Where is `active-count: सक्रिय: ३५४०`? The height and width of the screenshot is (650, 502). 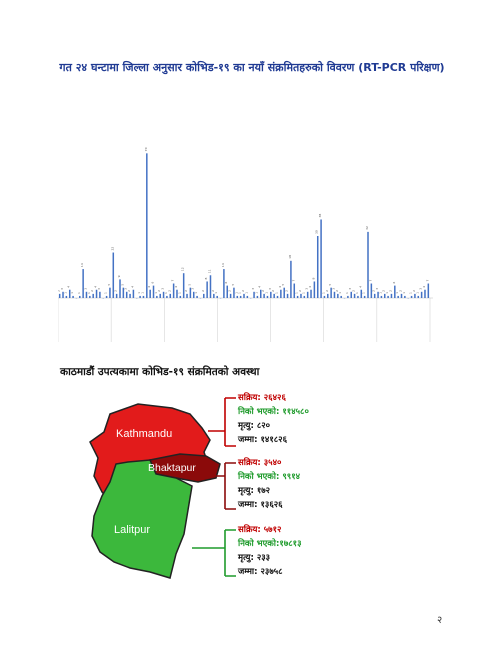
active-count: सक्रिय: ३५४० is located at coordinates (260, 463).